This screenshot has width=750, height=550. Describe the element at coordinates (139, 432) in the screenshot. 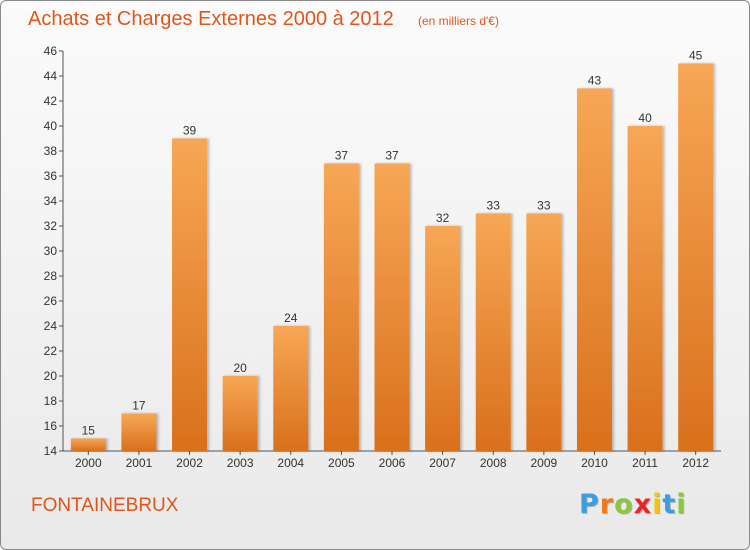

I see `bar-2001` at that location.